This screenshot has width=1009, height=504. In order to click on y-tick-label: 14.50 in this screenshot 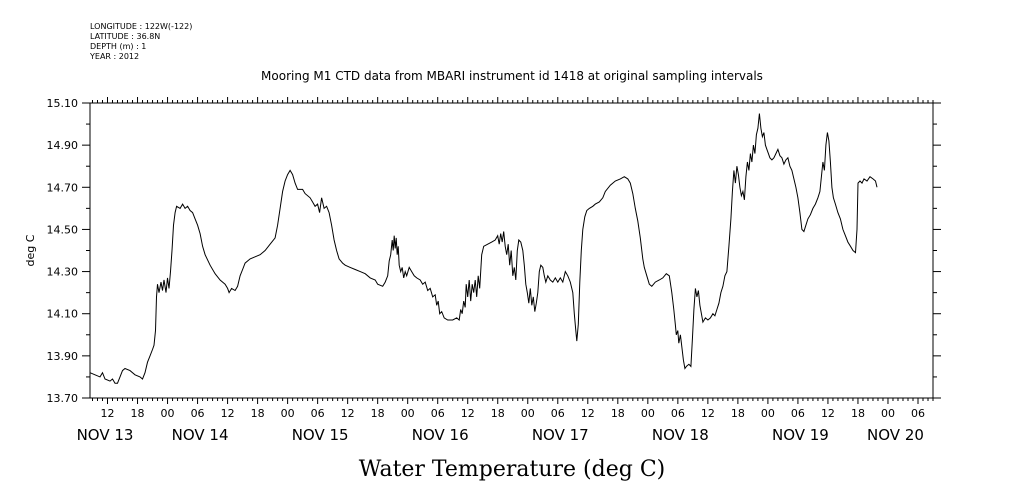, I will do `click(63, 229)`.